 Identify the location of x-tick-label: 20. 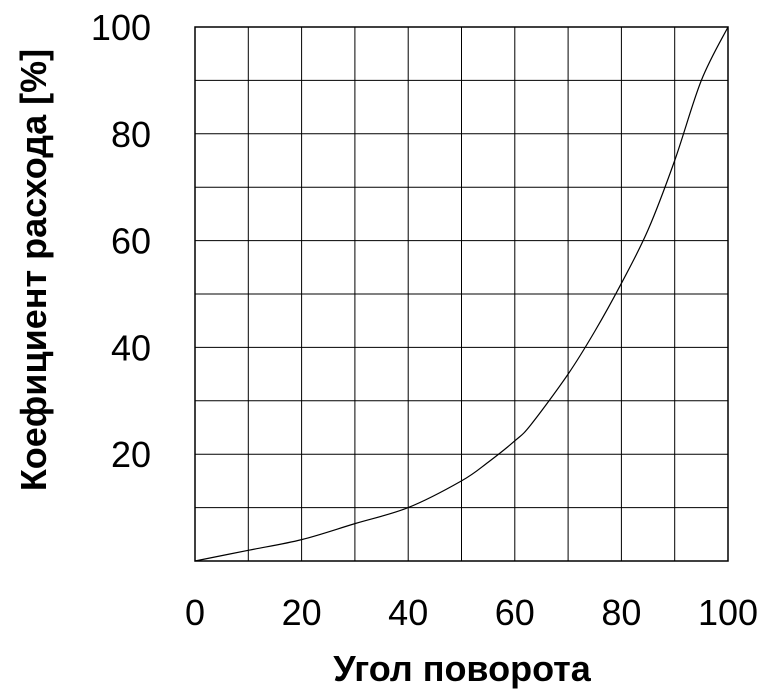
(302, 612).